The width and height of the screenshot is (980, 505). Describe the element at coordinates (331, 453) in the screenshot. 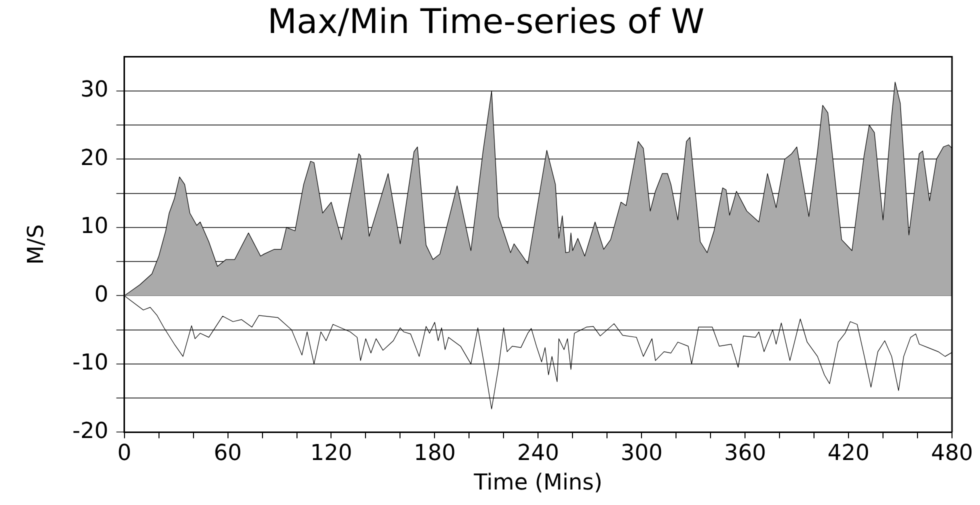

I see `x-tick-label: 120` at that location.